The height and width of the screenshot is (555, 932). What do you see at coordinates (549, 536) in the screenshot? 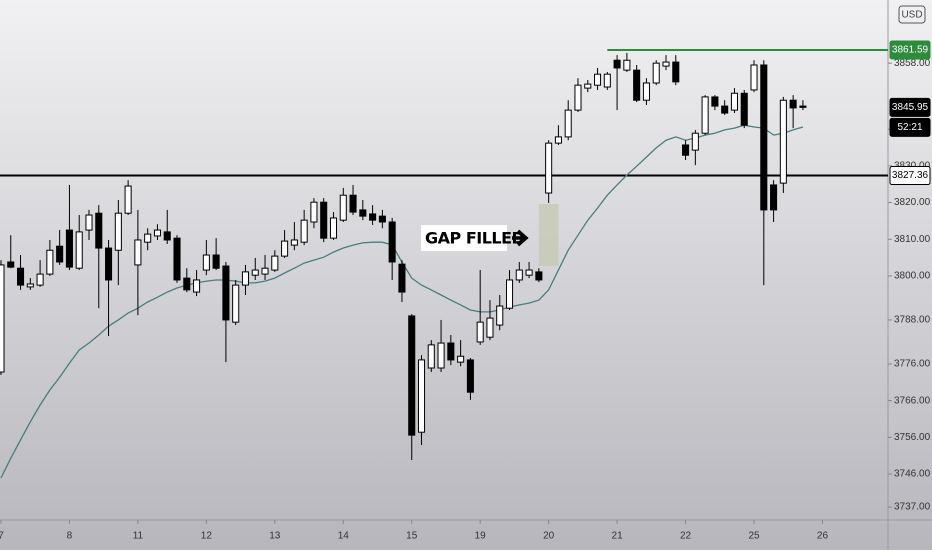
I see `x-tick-label: 20` at bounding box center [549, 536].